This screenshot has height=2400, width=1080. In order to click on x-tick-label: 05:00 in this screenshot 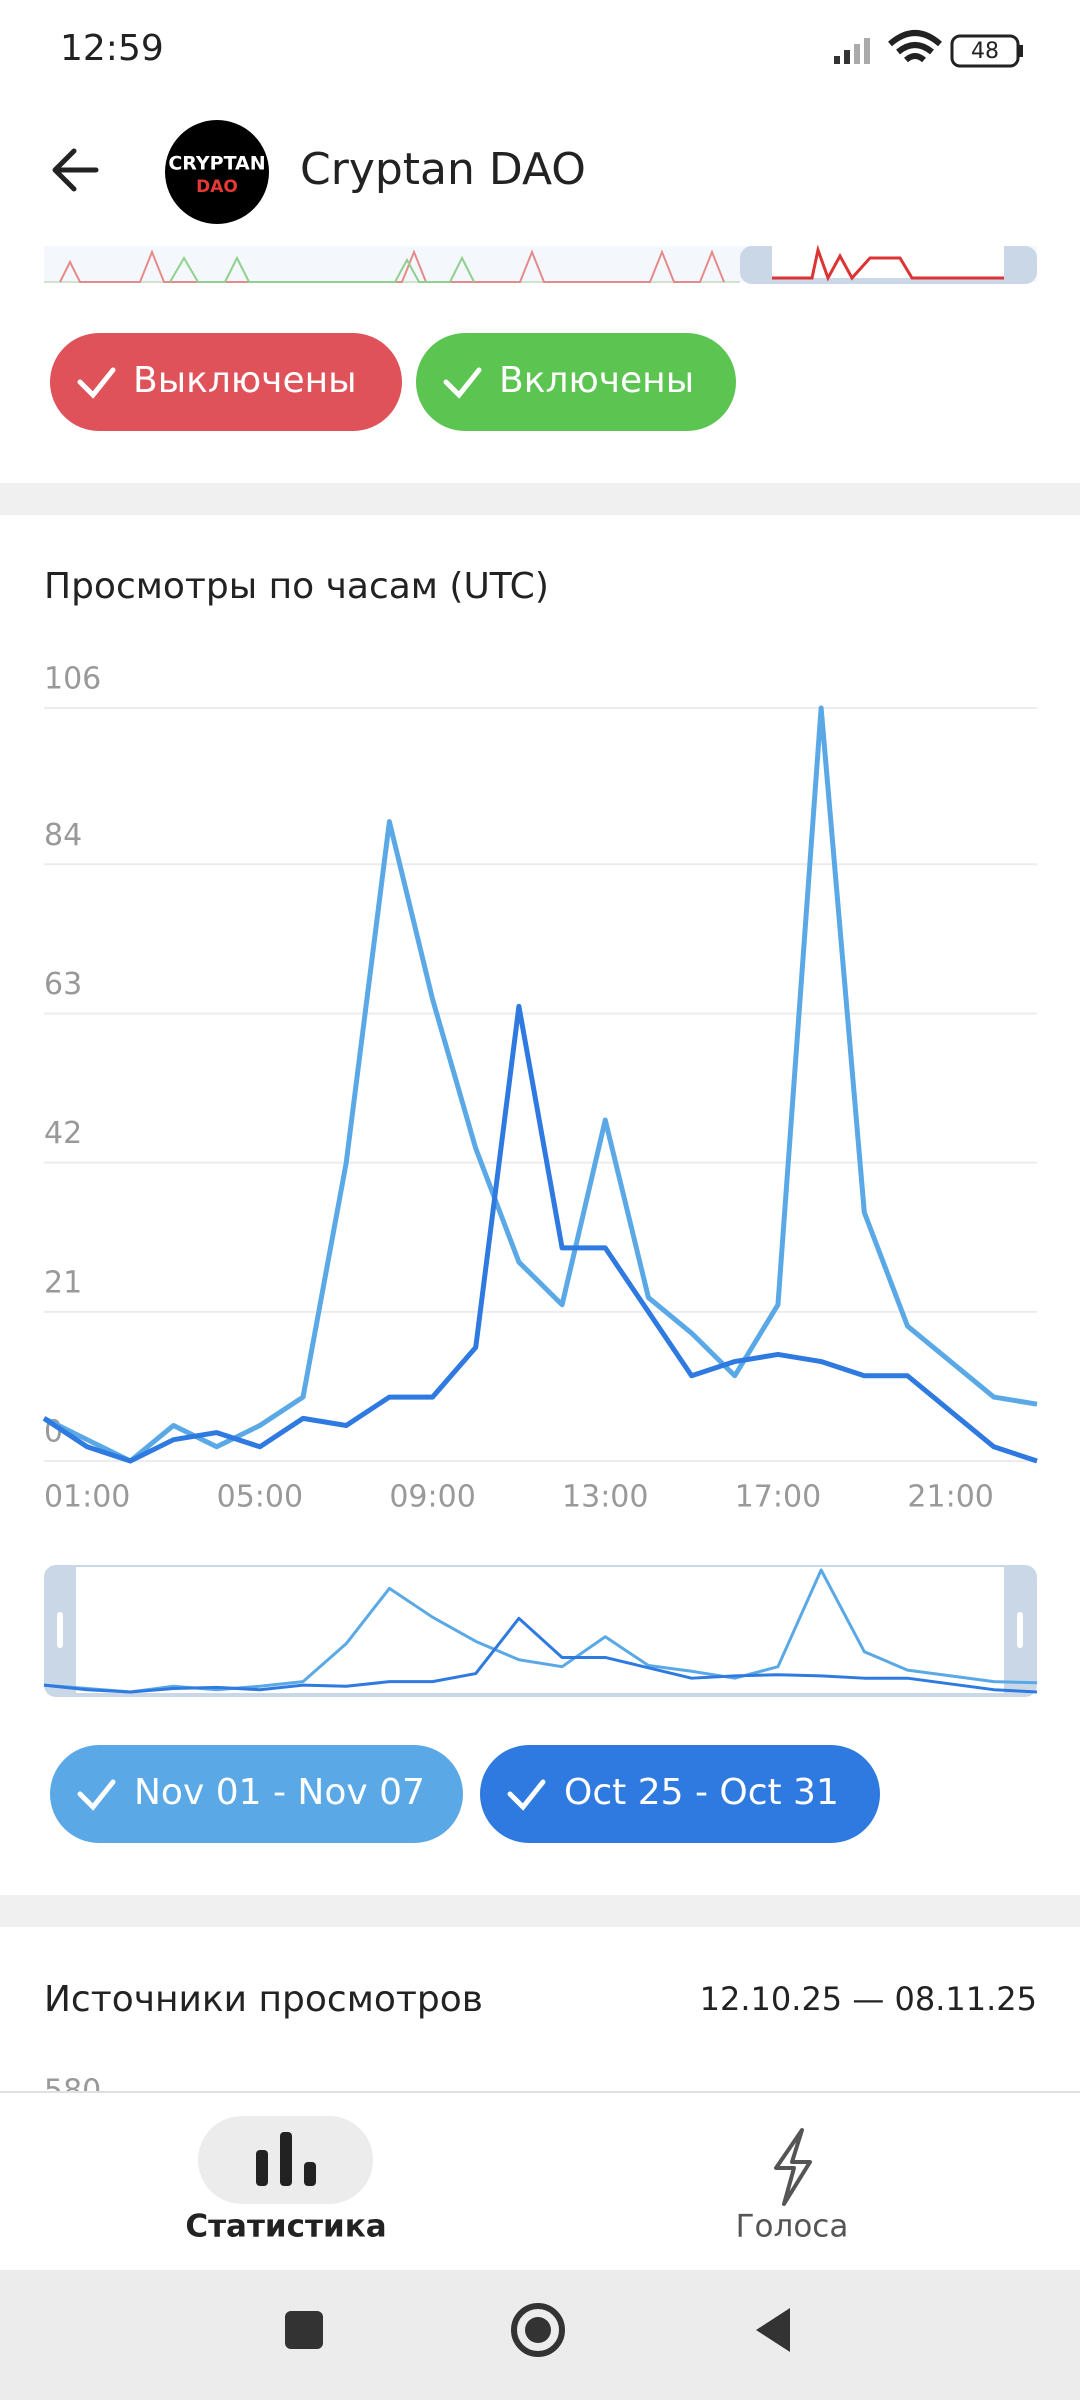, I will do `click(260, 1497)`.